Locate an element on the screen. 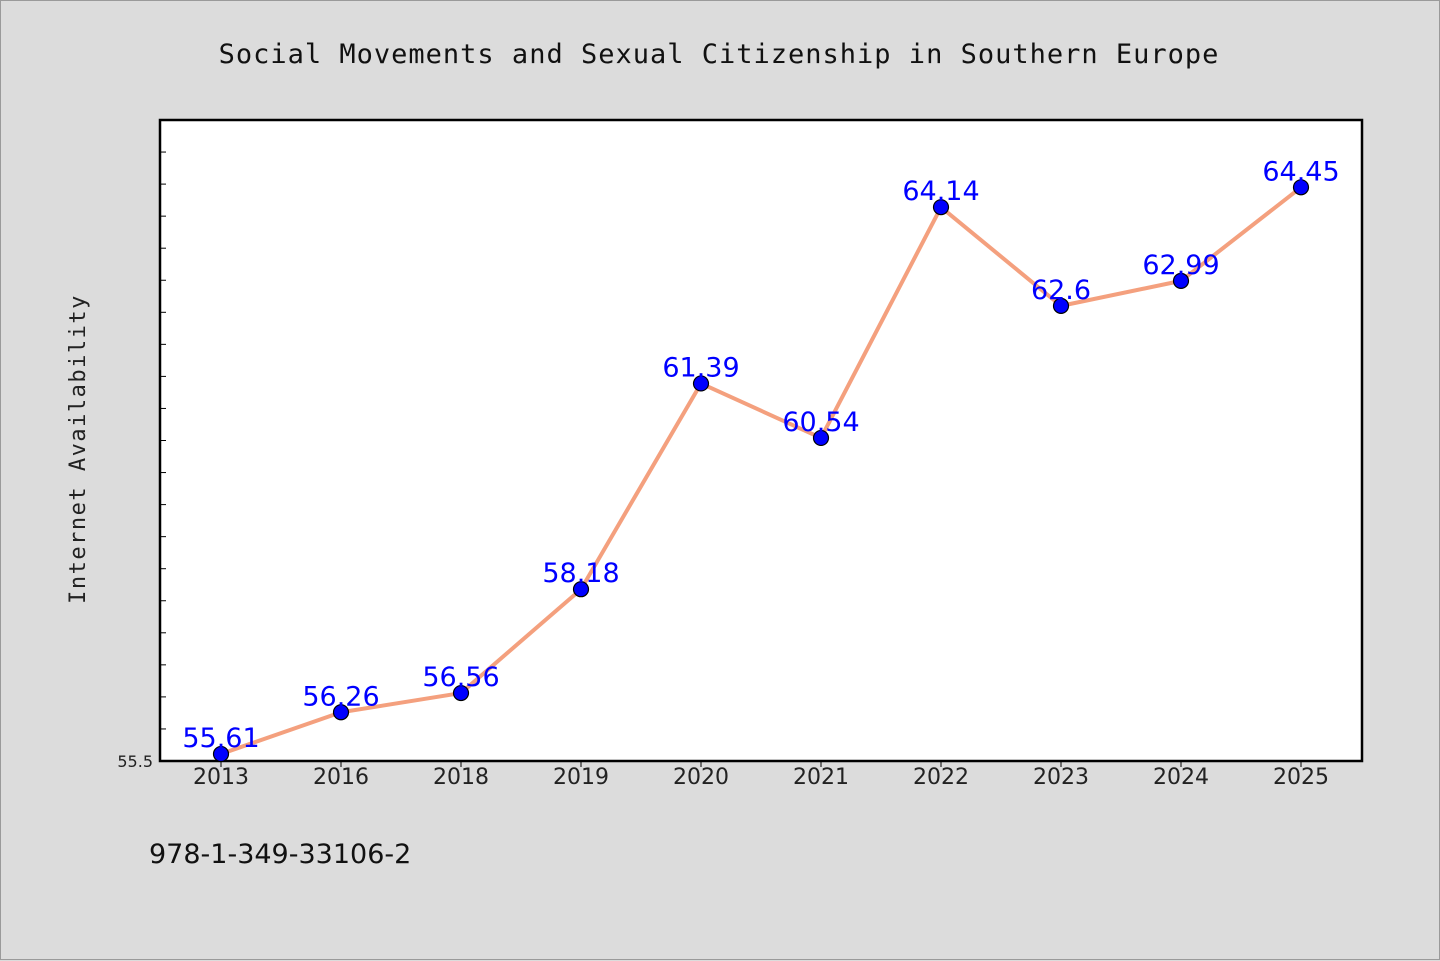 The image size is (1440, 961). data-label: 62.99 is located at coordinates (1180, 265).